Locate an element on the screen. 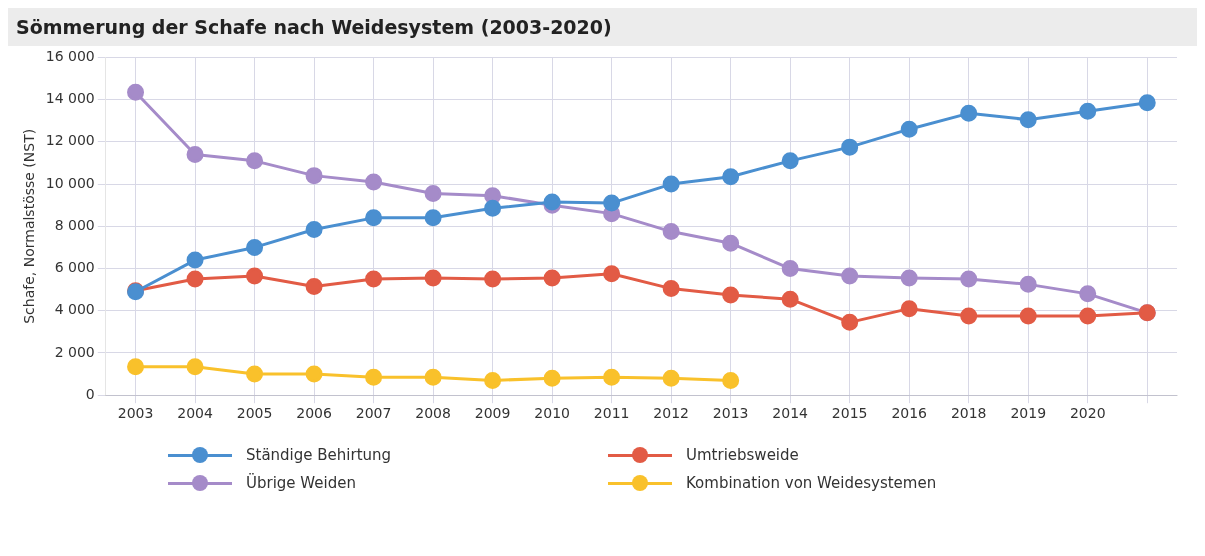  y-tick-label: 0 is located at coordinates (90, 393).